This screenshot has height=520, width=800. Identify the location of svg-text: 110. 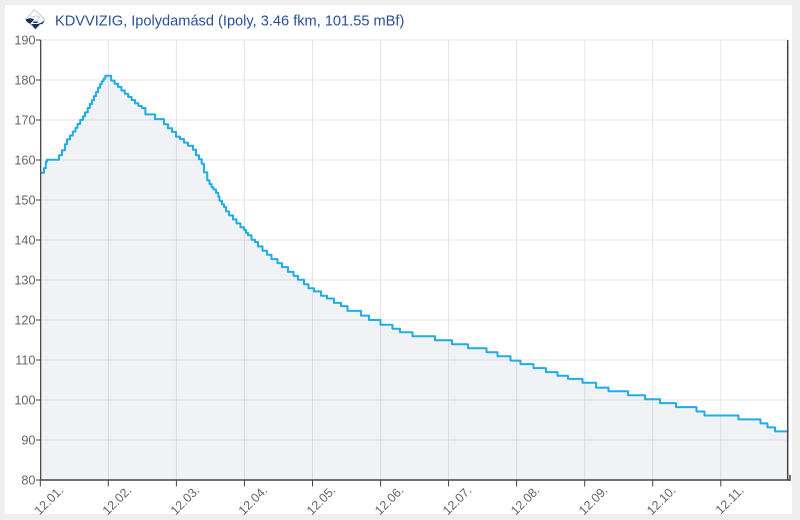
(25, 360).